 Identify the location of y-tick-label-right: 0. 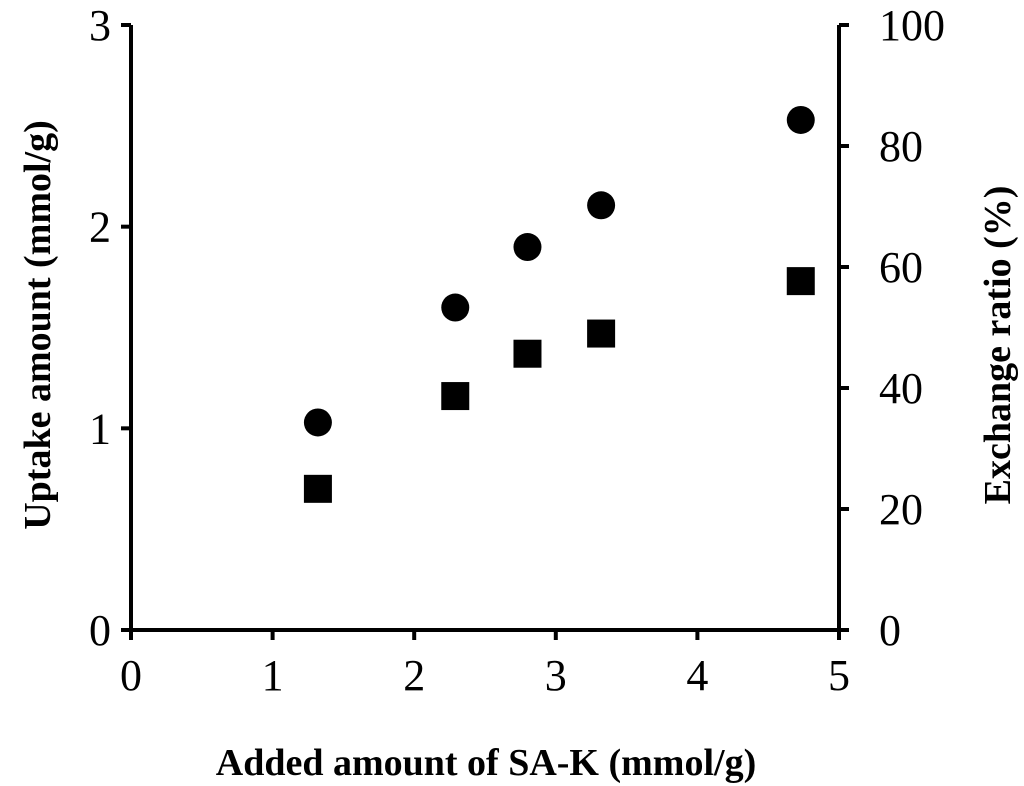
(890, 630).